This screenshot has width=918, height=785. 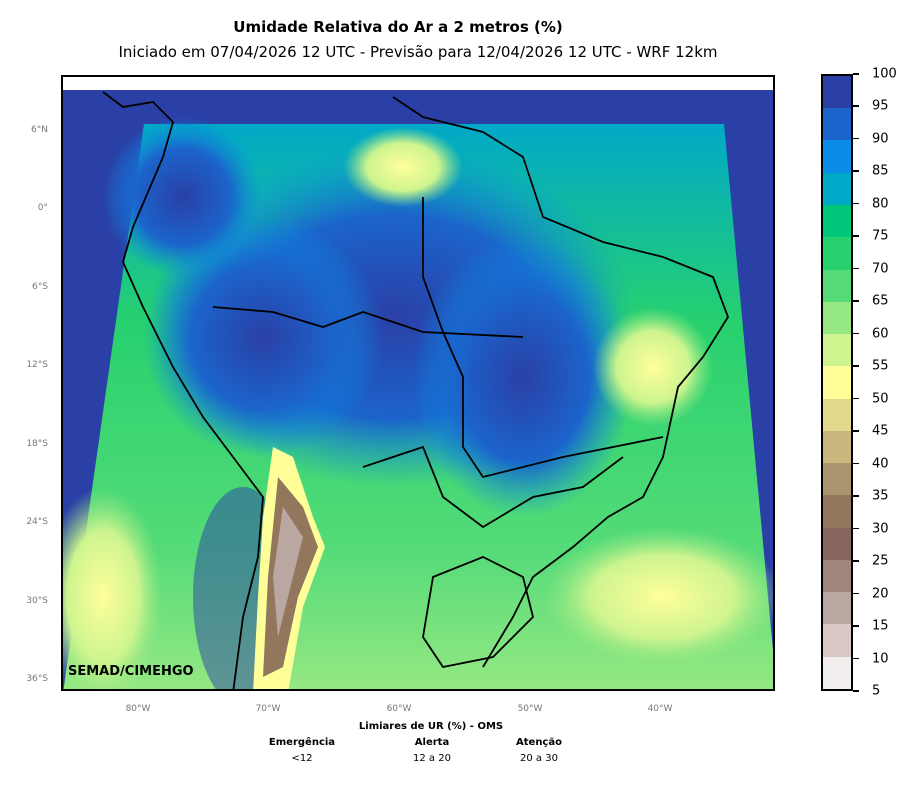 I want to click on colorbar-label: 35, so click(x=880, y=496).